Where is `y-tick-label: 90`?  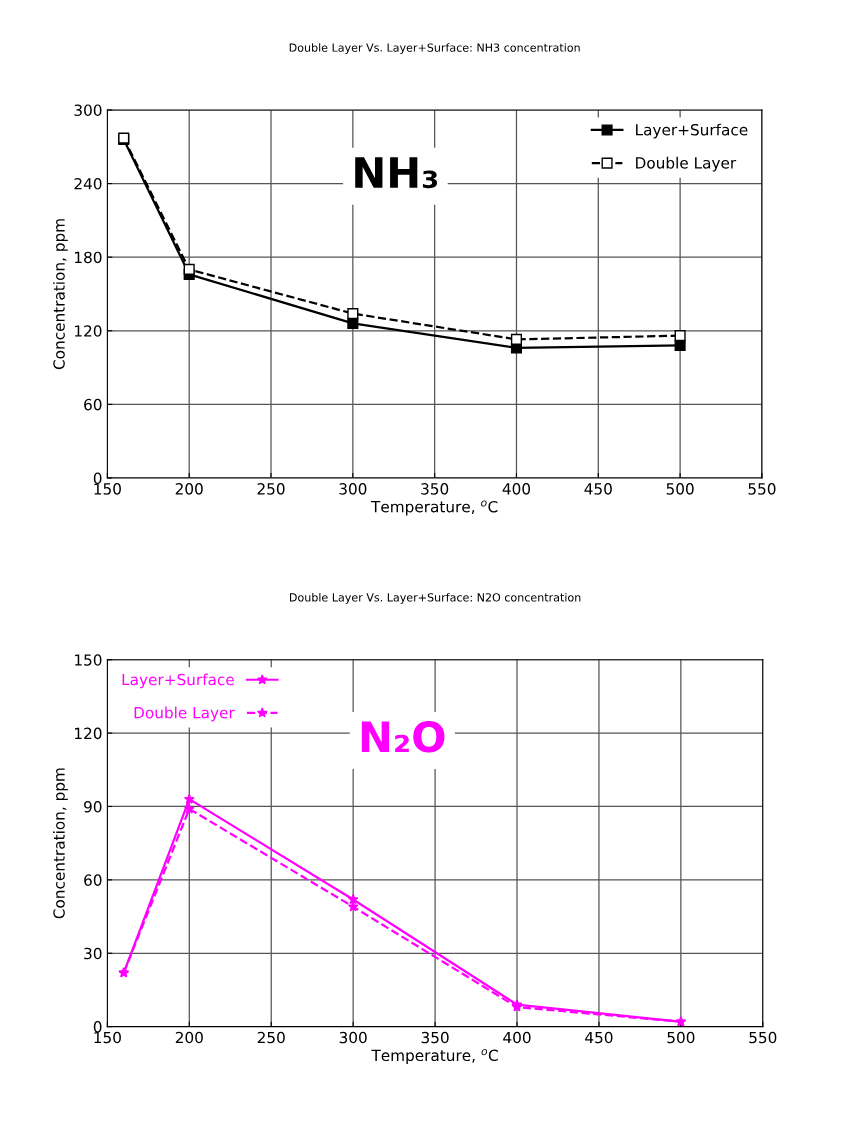
y-tick-label: 90 is located at coordinates (93, 806).